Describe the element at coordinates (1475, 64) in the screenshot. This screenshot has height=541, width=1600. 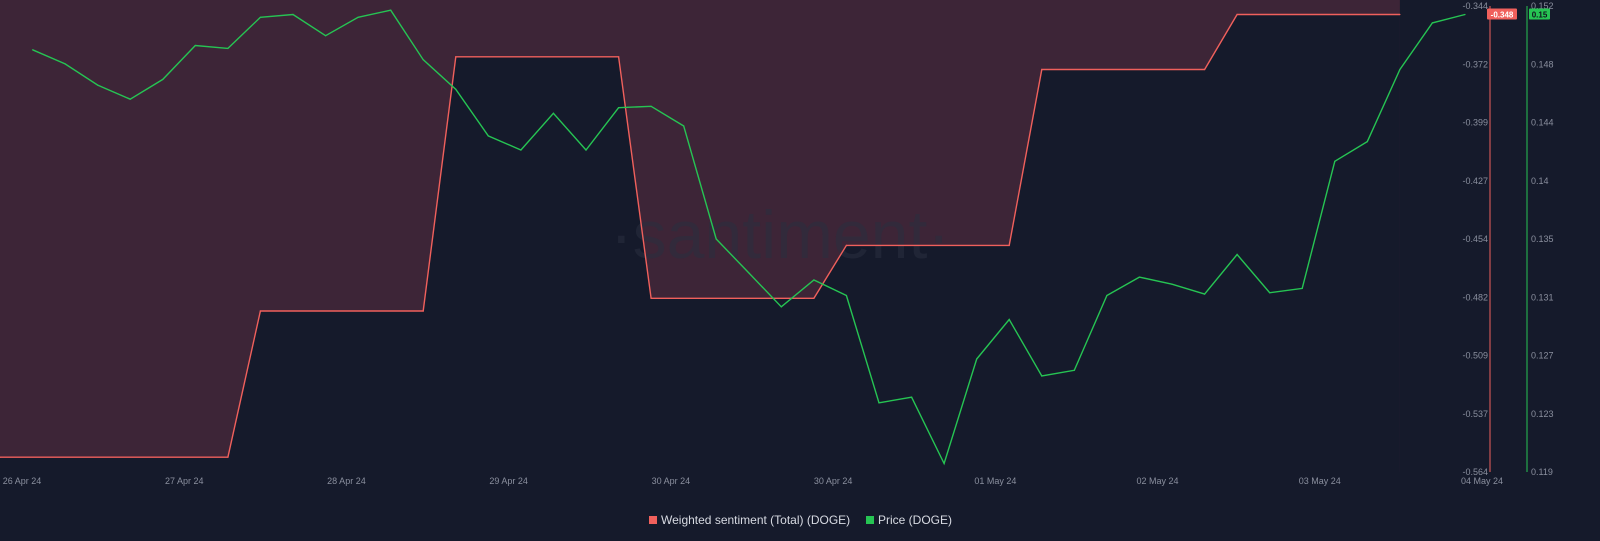
I see `left-axis-tick: -0.372` at that location.